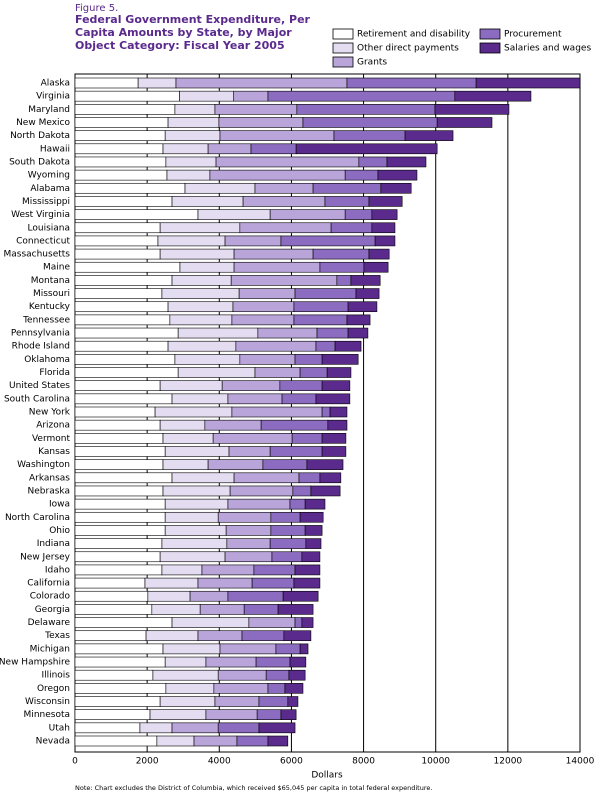 Image resolution: width=600 pixels, height=795 pixels. What do you see at coordinates (53, 97) in the screenshot?
I see `y-tick-label: Virginia` at bounding box center [53, 97].